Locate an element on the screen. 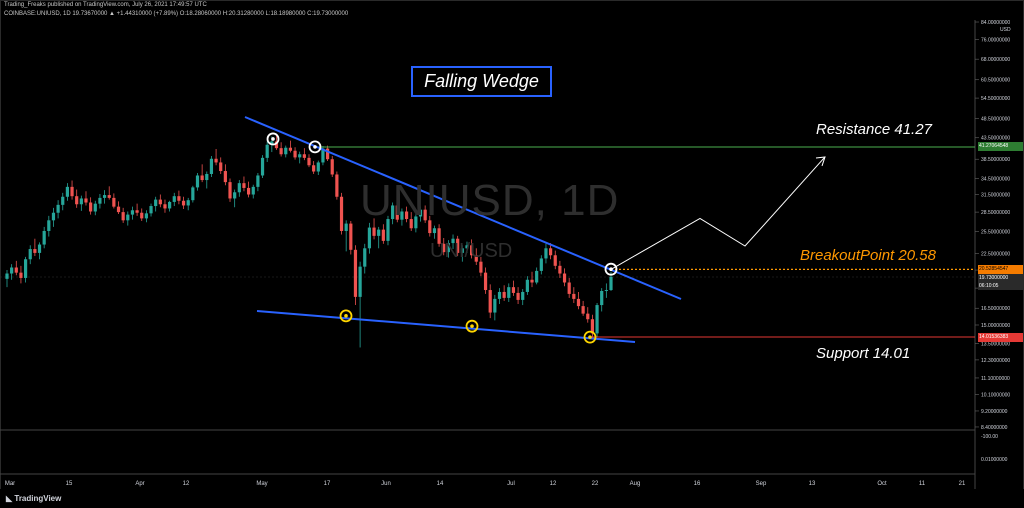  breakout-annotation: BreakoutPoint 20.58 is located at coordinates (868, 255).